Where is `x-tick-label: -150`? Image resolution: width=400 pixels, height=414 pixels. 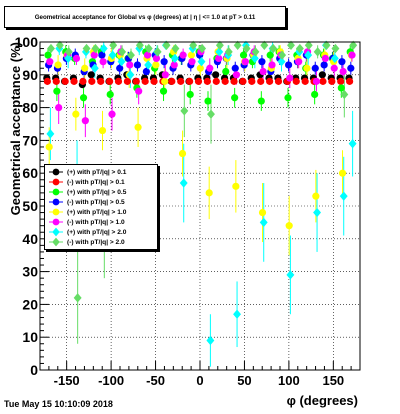 x-tick-label: -150 is located at coordinates (67, 380).